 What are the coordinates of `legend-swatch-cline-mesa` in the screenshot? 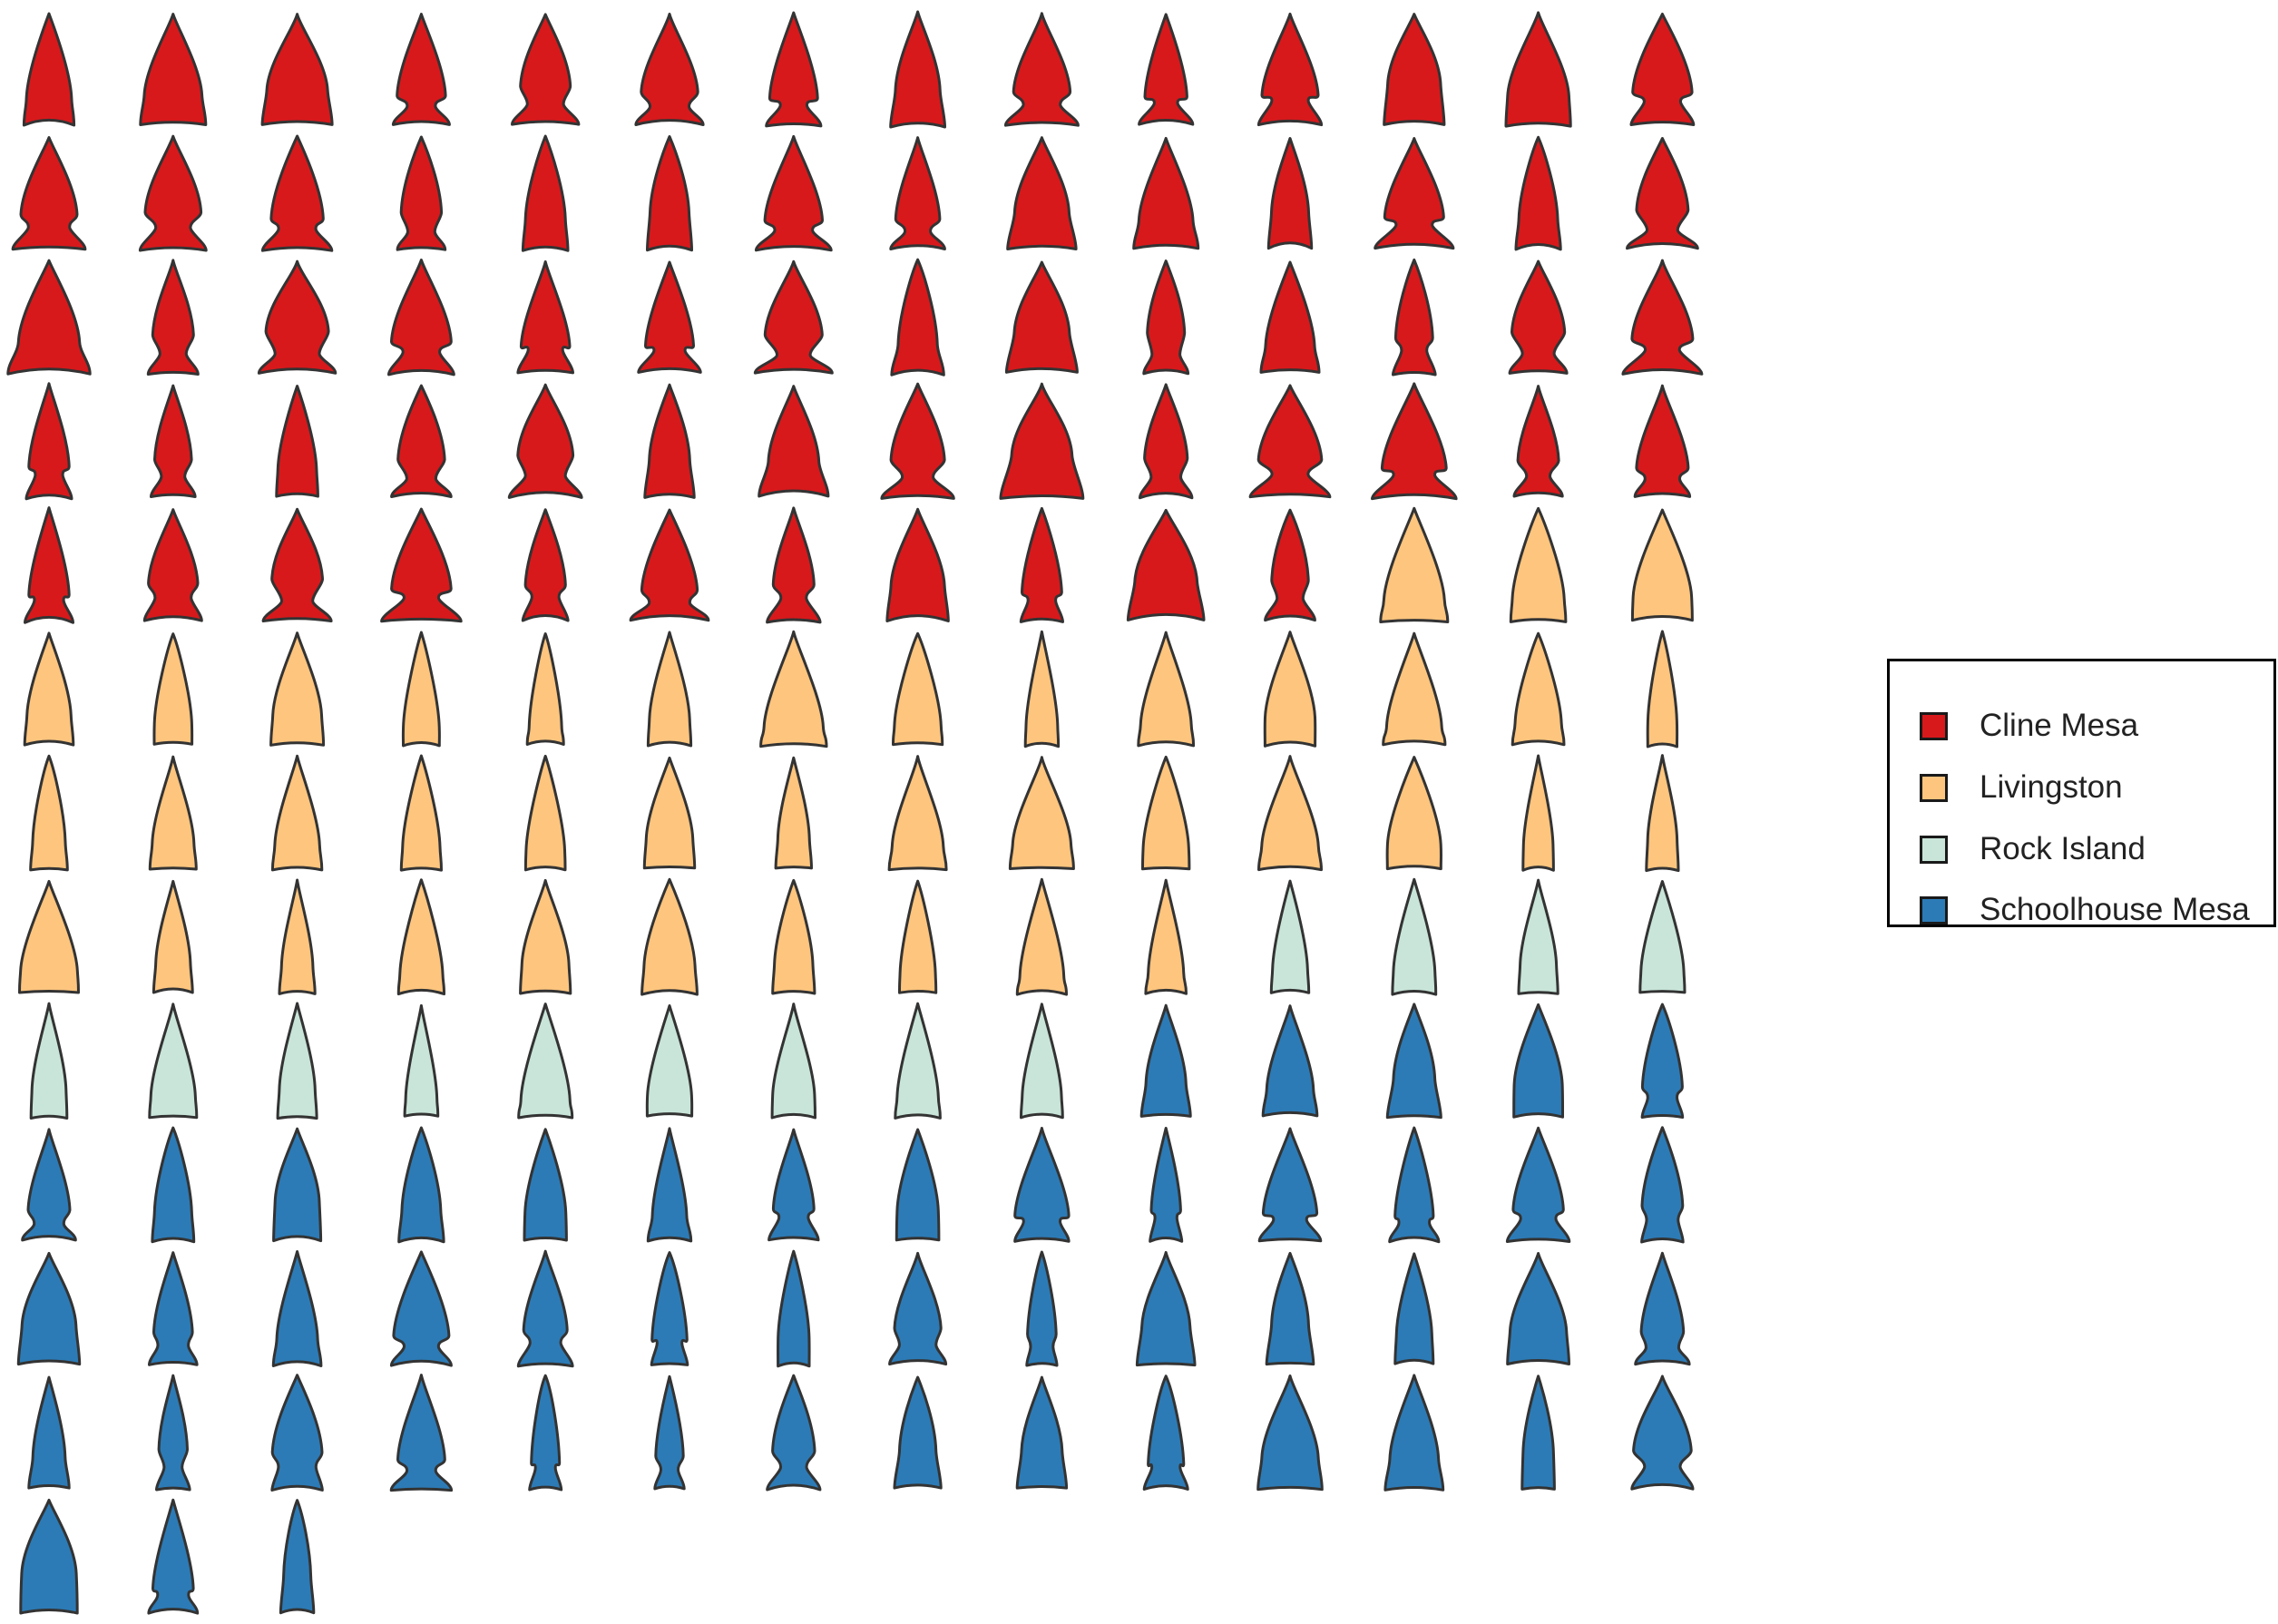 It's located at (1934, 725).